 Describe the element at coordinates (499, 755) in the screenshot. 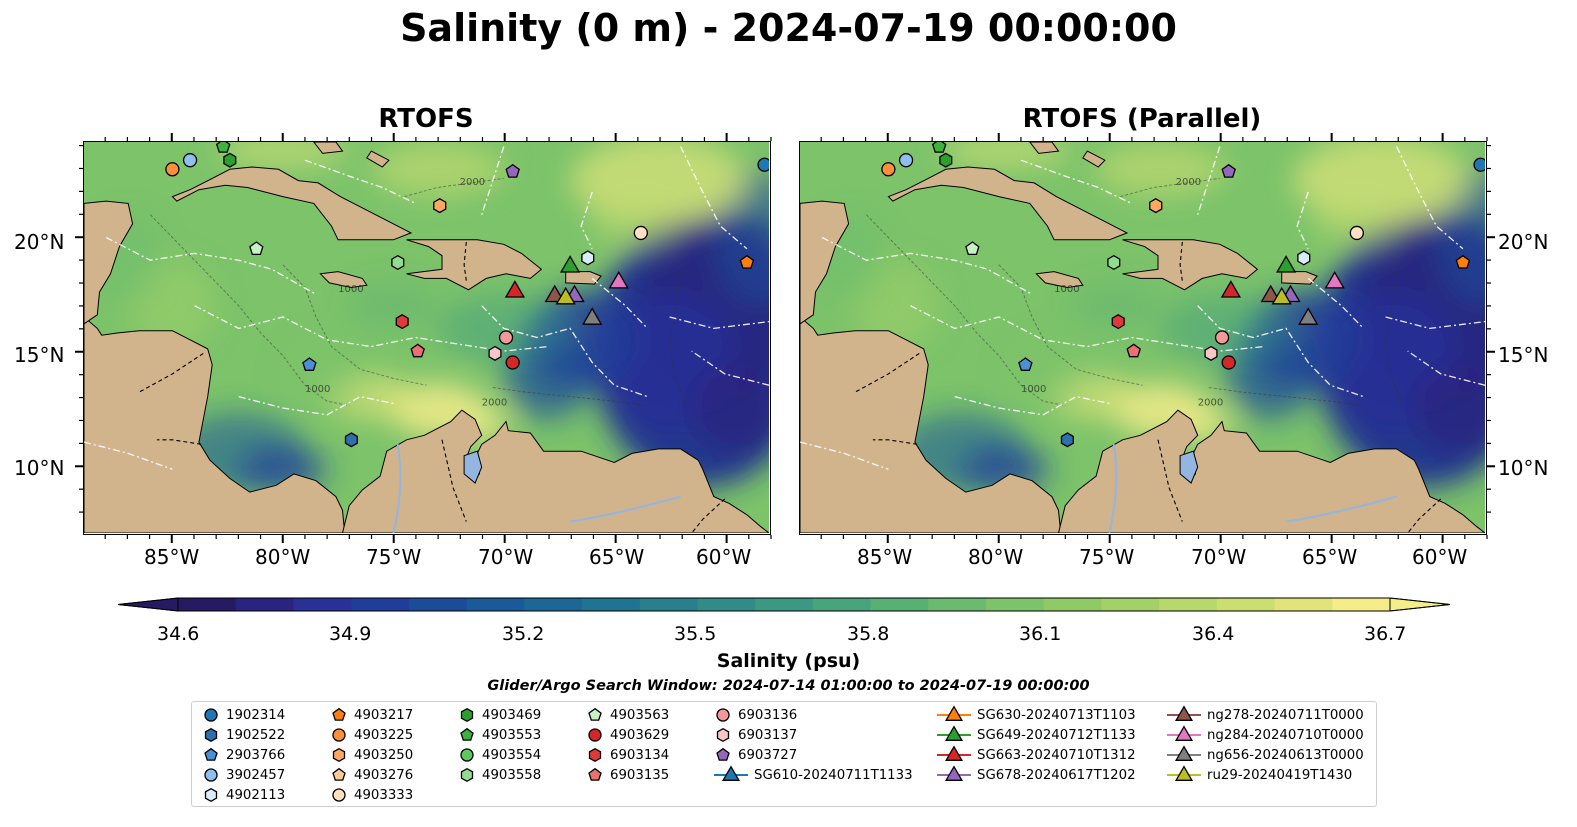

I see `legend-item-4903554: 4903554` at that location.